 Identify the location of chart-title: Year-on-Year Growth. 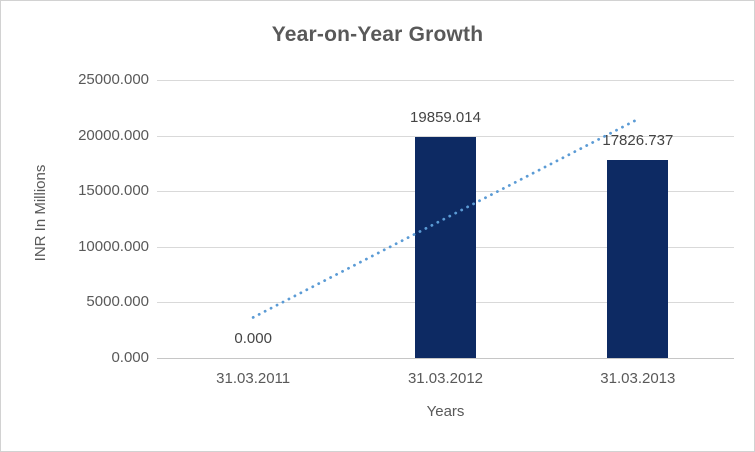
(377, 34).